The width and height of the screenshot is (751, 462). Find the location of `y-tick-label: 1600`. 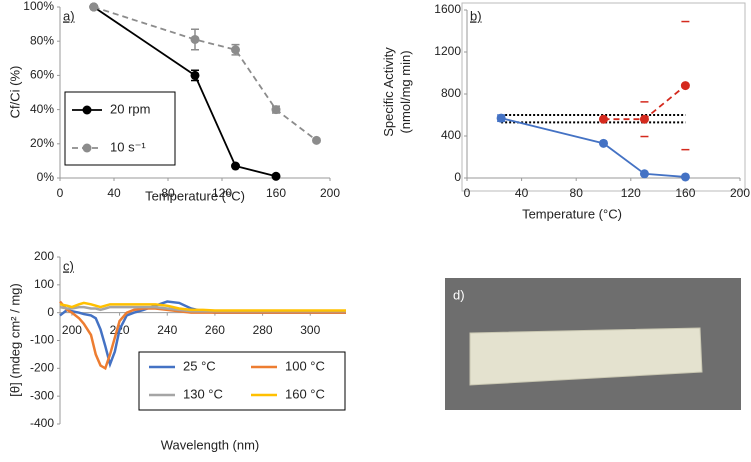

y-tick-label: 1600 is located at coordinates (447, 9).